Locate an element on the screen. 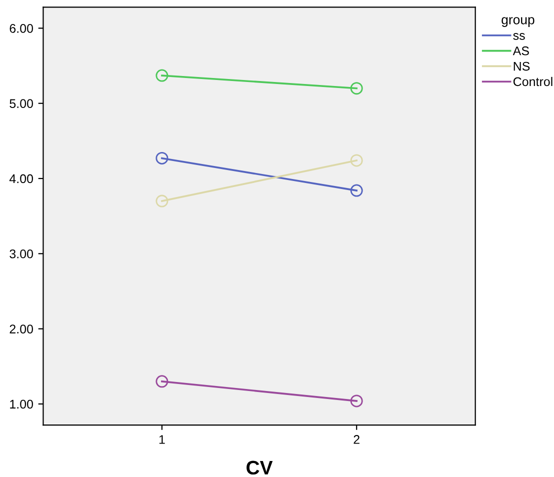 This screenshot has width=554, height=477. y-tick-label: 1.00 is located at coordinates (22, 404).